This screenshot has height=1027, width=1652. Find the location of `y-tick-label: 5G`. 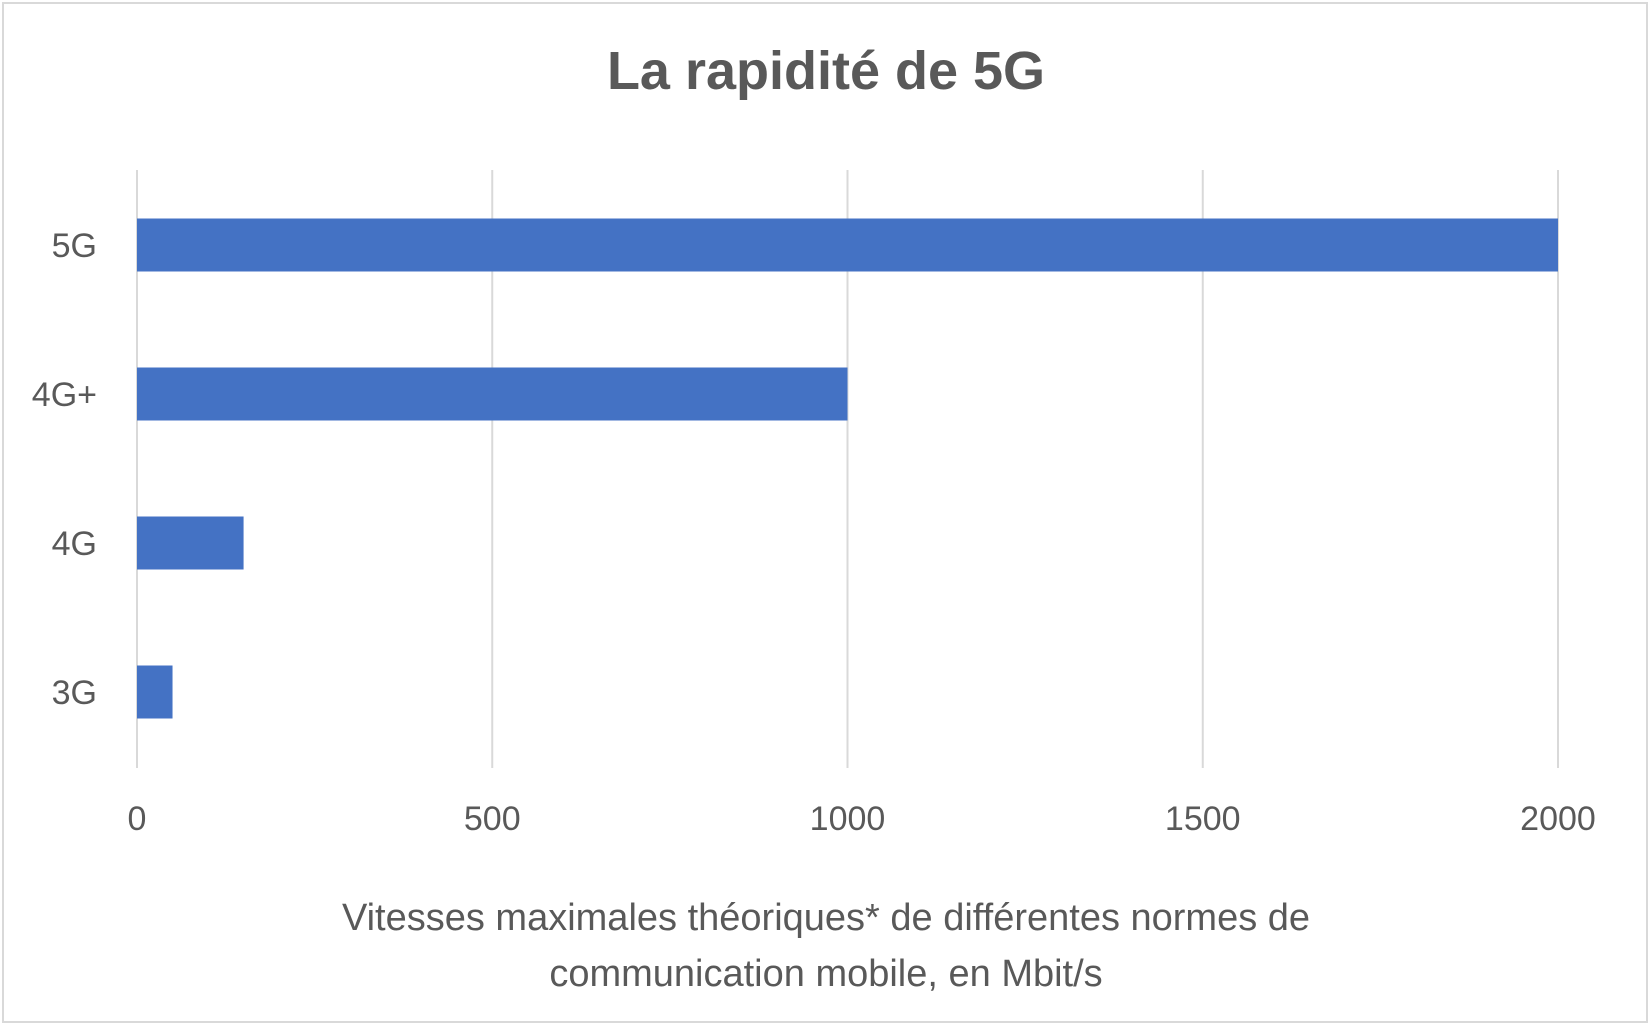

y-tick-label: 5G is located at coordinates (74, 246).